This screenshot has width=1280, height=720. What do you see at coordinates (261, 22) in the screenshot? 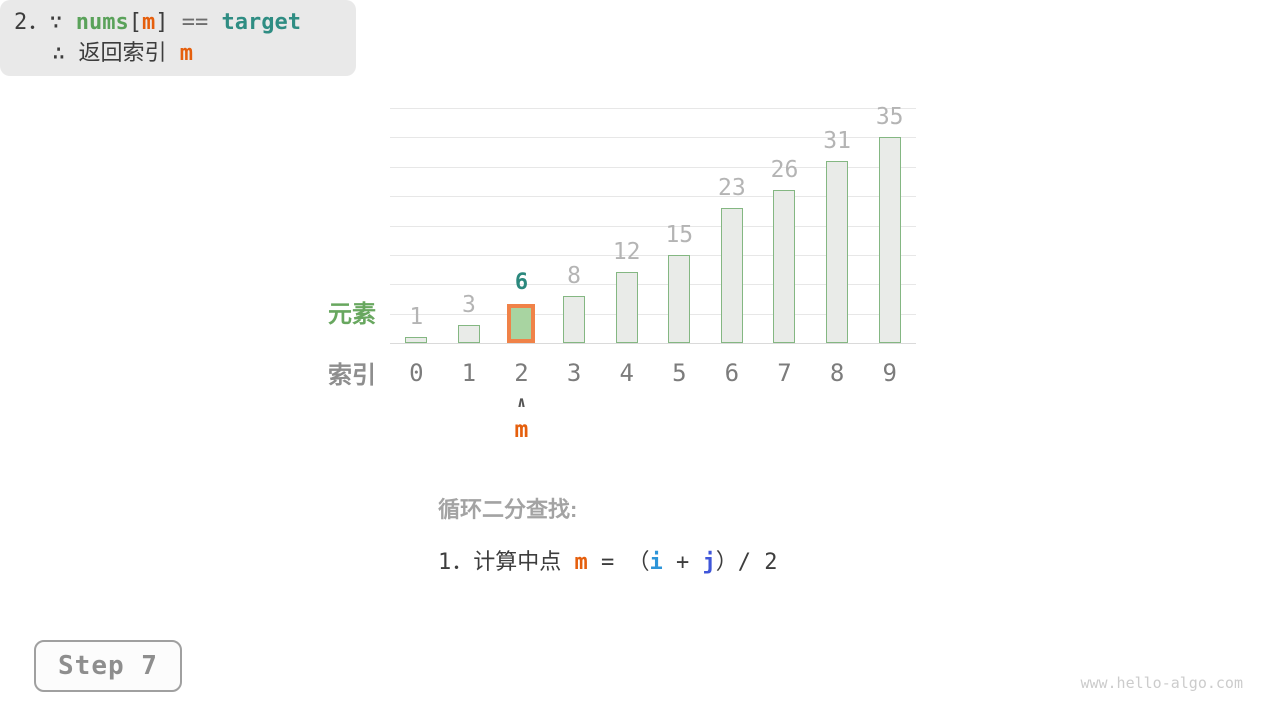
I see `var-target: target` at bounding box center [261, 22].